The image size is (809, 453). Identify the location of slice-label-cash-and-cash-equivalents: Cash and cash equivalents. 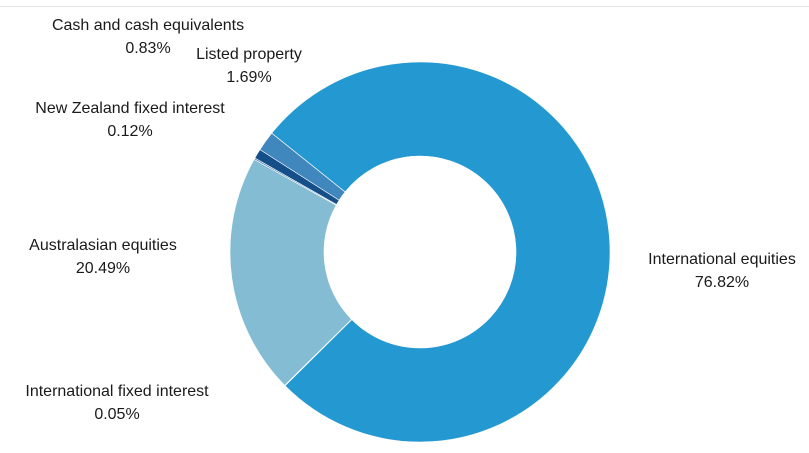
(148, 25).